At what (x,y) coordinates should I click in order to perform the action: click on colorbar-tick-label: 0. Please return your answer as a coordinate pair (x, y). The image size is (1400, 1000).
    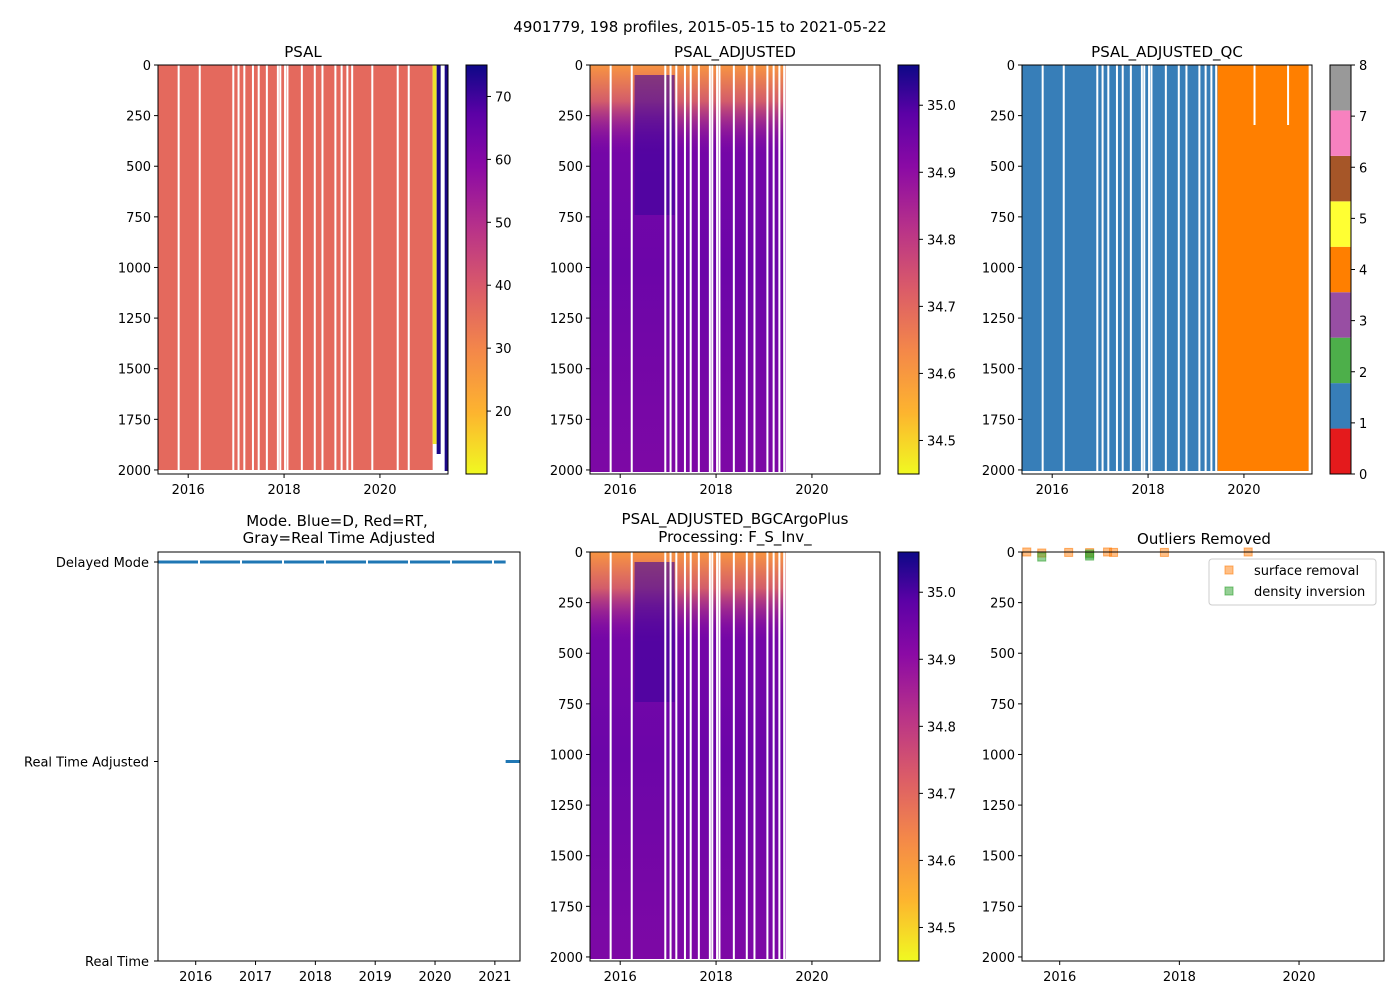
    Looking at the image, I should click on (1363, 475).